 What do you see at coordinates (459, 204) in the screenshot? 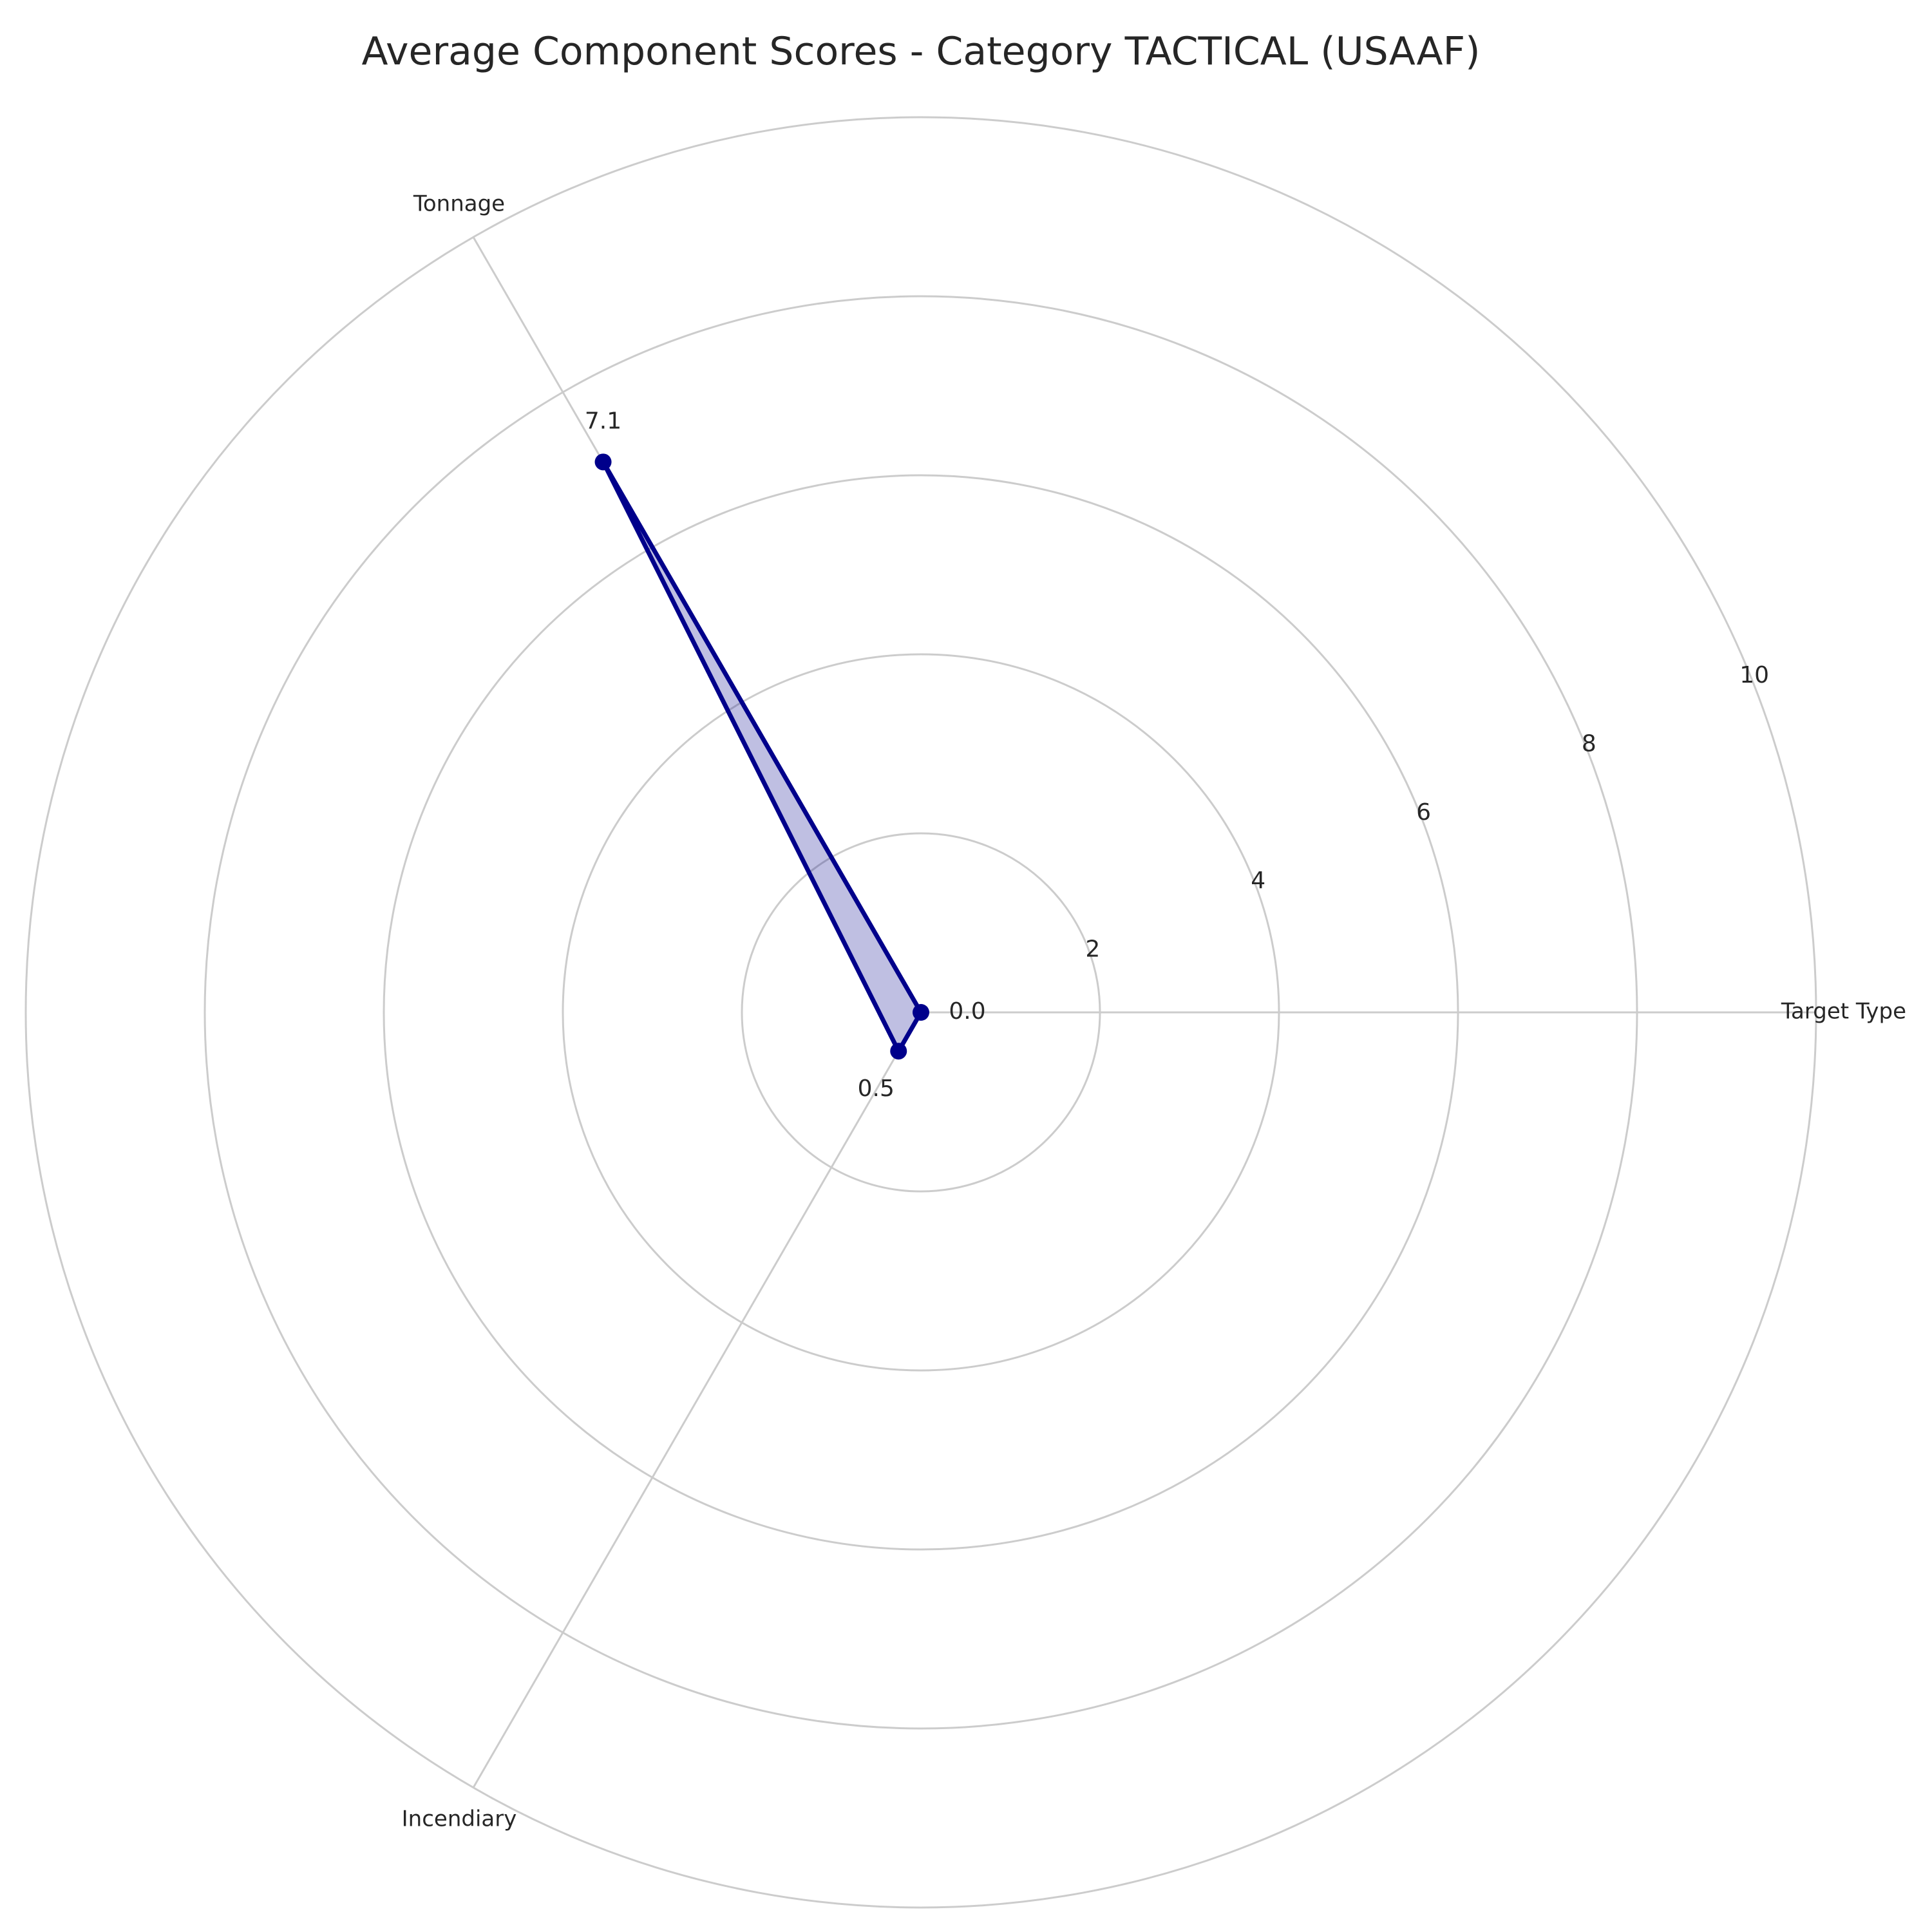
I see `category-label-1: Tonnage` at bounding box center [459, 204].